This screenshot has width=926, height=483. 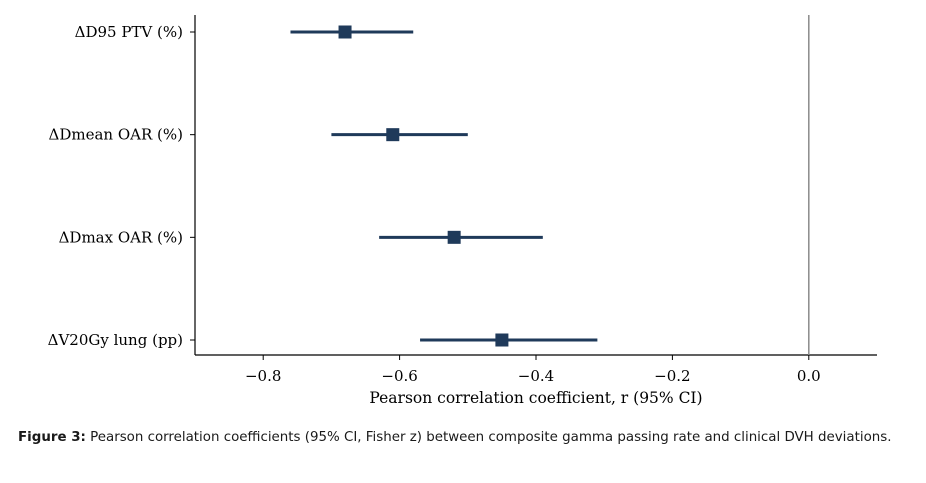 What do you see at coordinates (121, 237) in the screenshot?
I see `category-label: ΔDmax OAR (%)` at bounding box center [121, 237].